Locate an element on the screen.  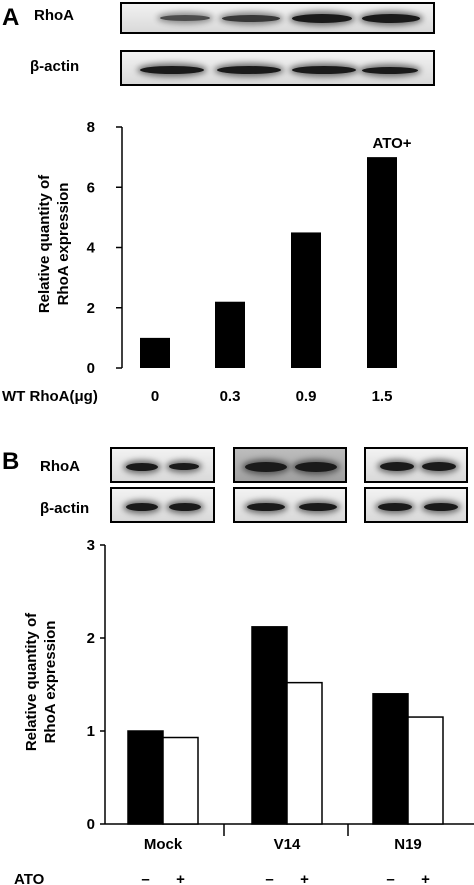
panel-b-letter: B is located at coordinates (11, 461).